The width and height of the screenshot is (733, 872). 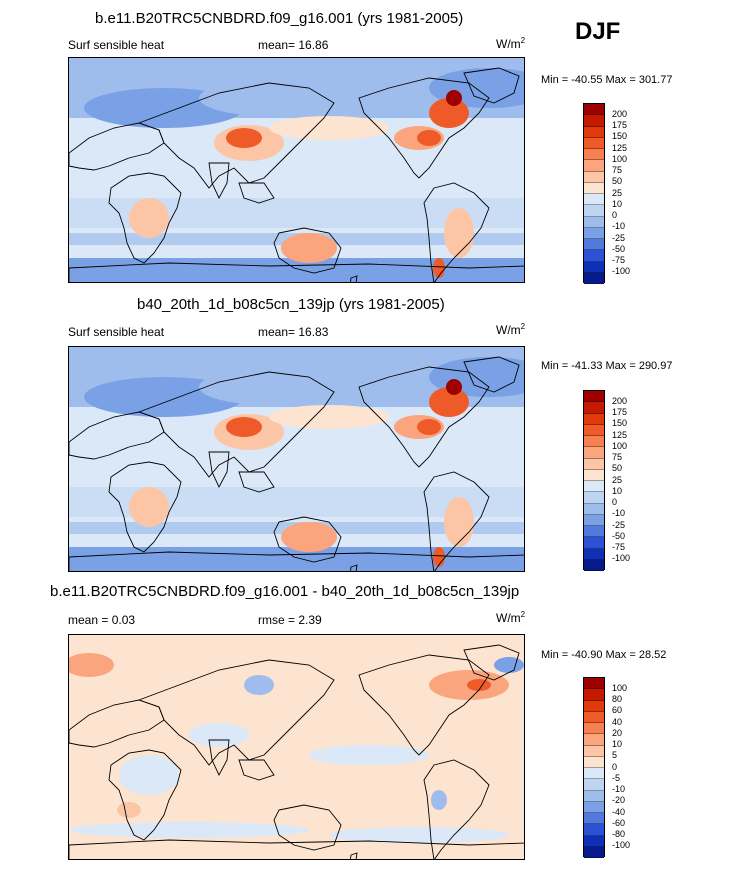 I want to click on panel-2-mean-label: mean= 16.83, so click(x=293, y=332).